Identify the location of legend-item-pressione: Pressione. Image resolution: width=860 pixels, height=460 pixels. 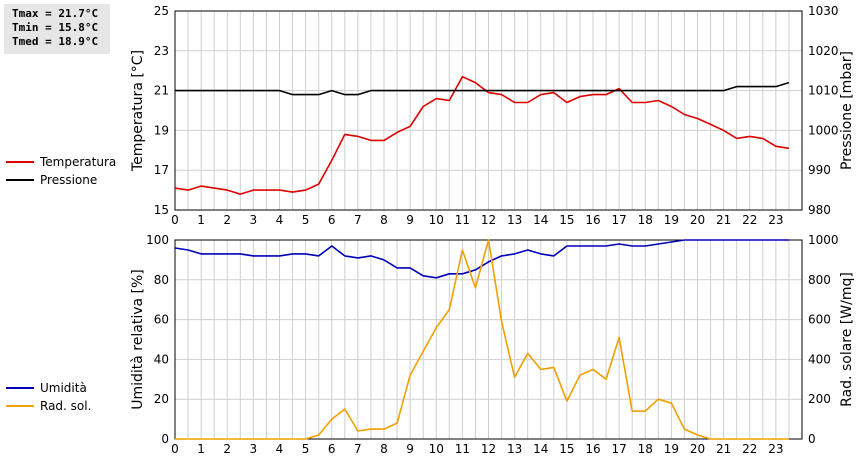
(61, 180).